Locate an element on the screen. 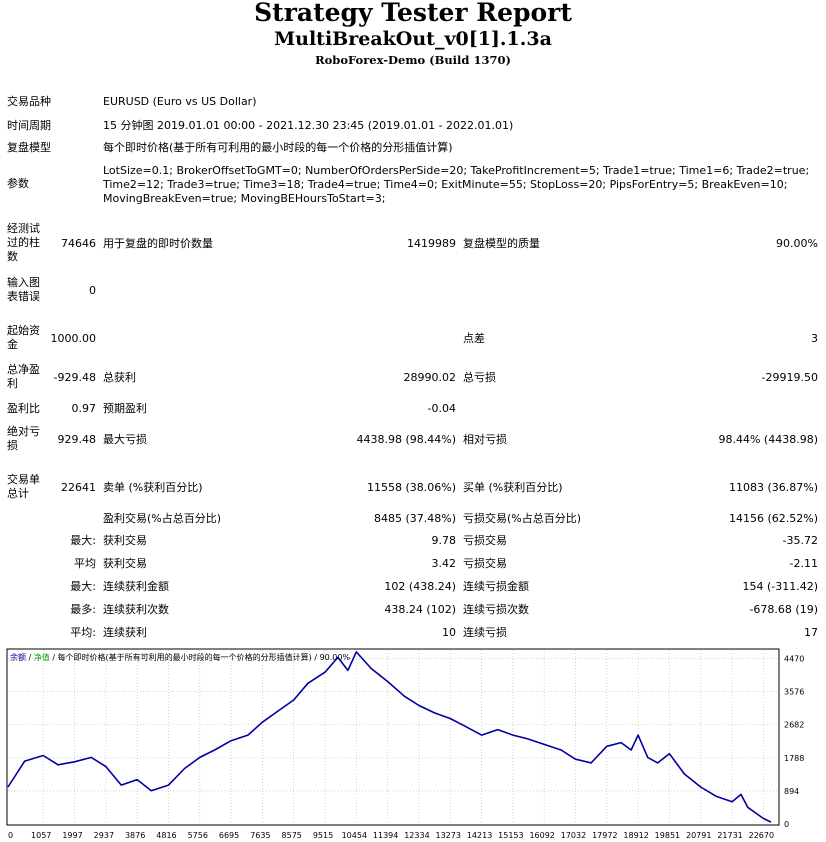  max2-prefix: 最大: is located at coordinates (83, 586).